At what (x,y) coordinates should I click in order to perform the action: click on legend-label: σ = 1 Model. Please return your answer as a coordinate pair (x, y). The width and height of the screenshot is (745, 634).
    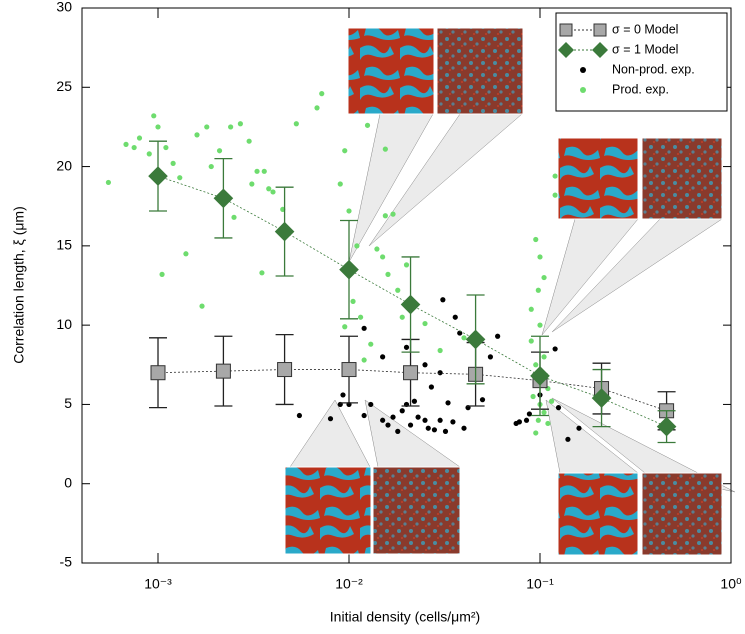
    Looking at the image, I should click on (645, 49).